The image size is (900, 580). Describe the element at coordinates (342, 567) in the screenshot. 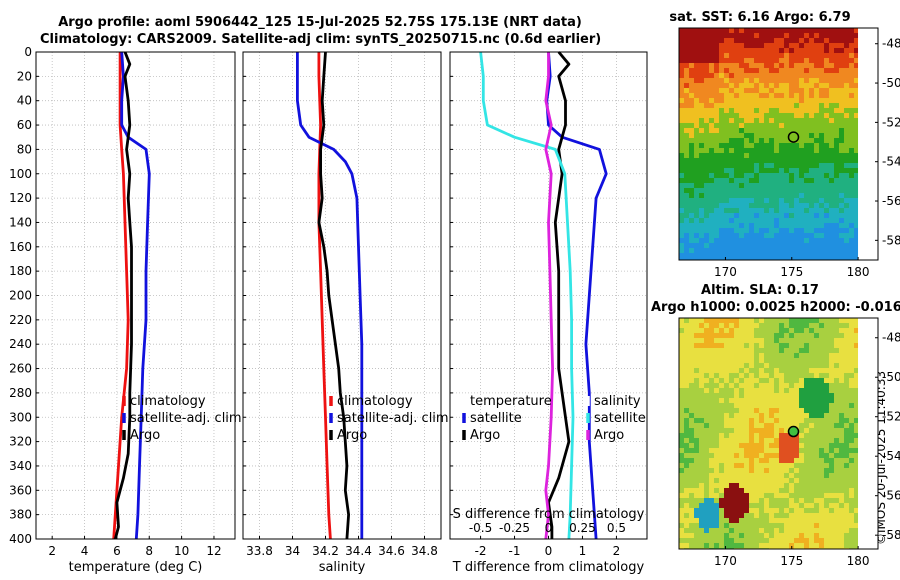

I see `panel1-xlabel: salinity` at that location.